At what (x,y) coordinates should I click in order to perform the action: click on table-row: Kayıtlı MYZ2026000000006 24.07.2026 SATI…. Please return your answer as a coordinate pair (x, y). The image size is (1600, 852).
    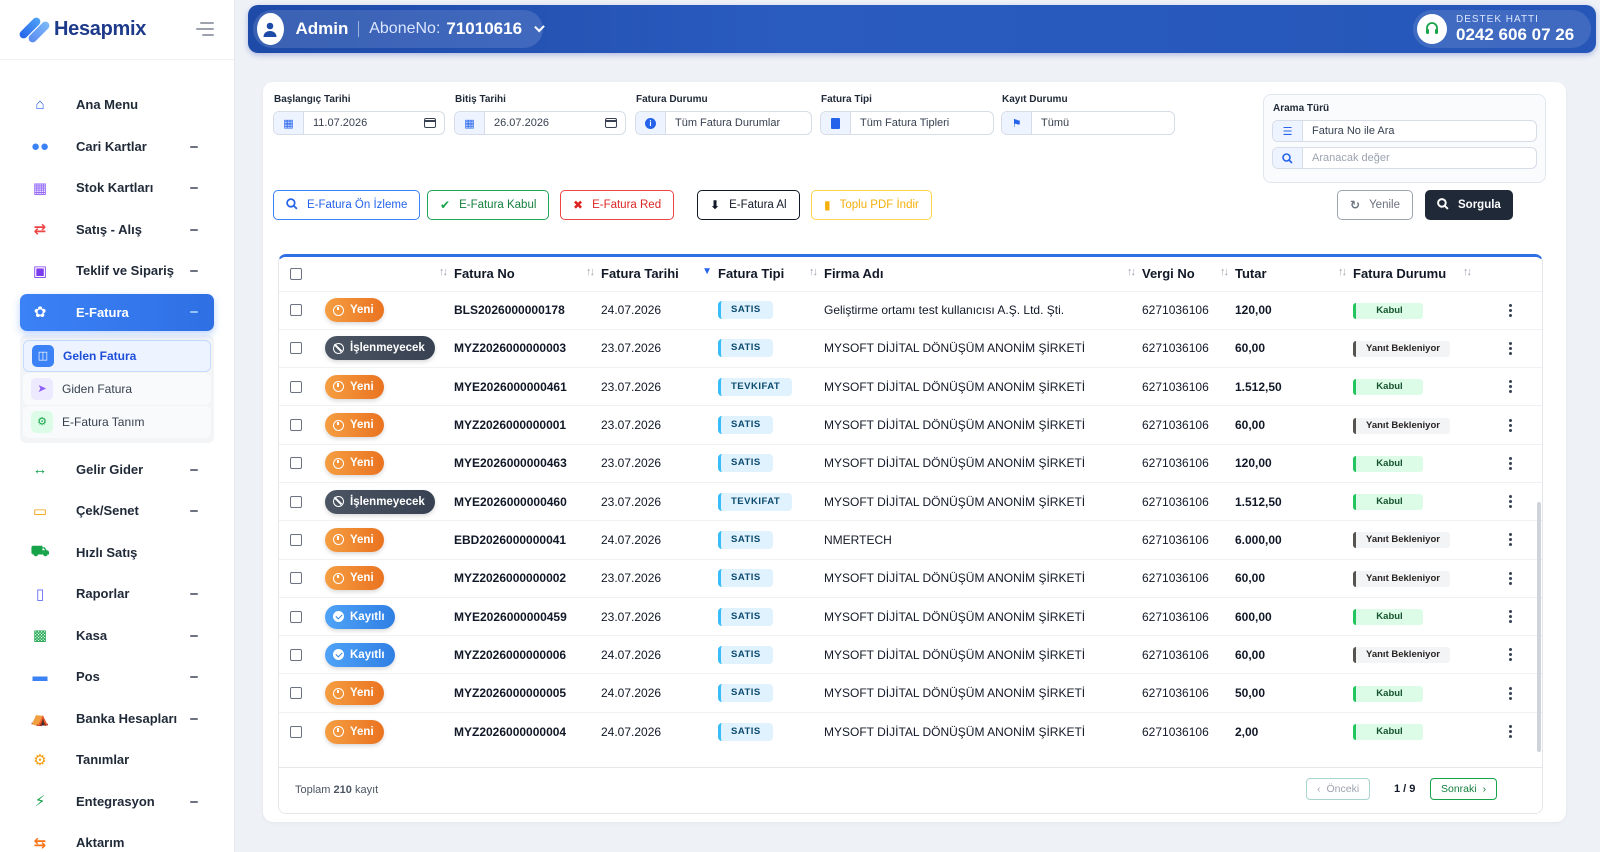
    Looking at the image, I should click on (910, 654).